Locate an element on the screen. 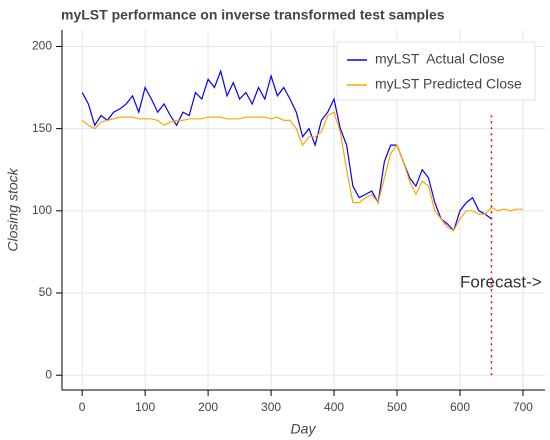  x-tick-label: 0 is located at coordinates (82, 407).